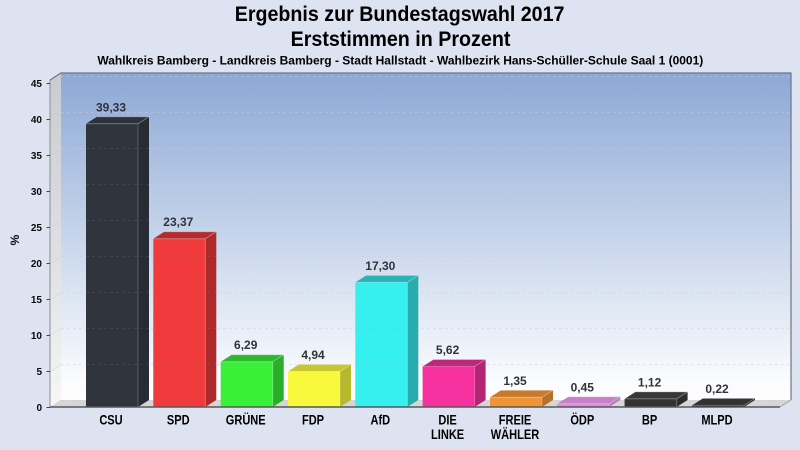 The width and height of the screenshot is (800, 450). Describe the element at coordinates (37, 120) in the screenshot. I see `svg-text: 40` at that location.